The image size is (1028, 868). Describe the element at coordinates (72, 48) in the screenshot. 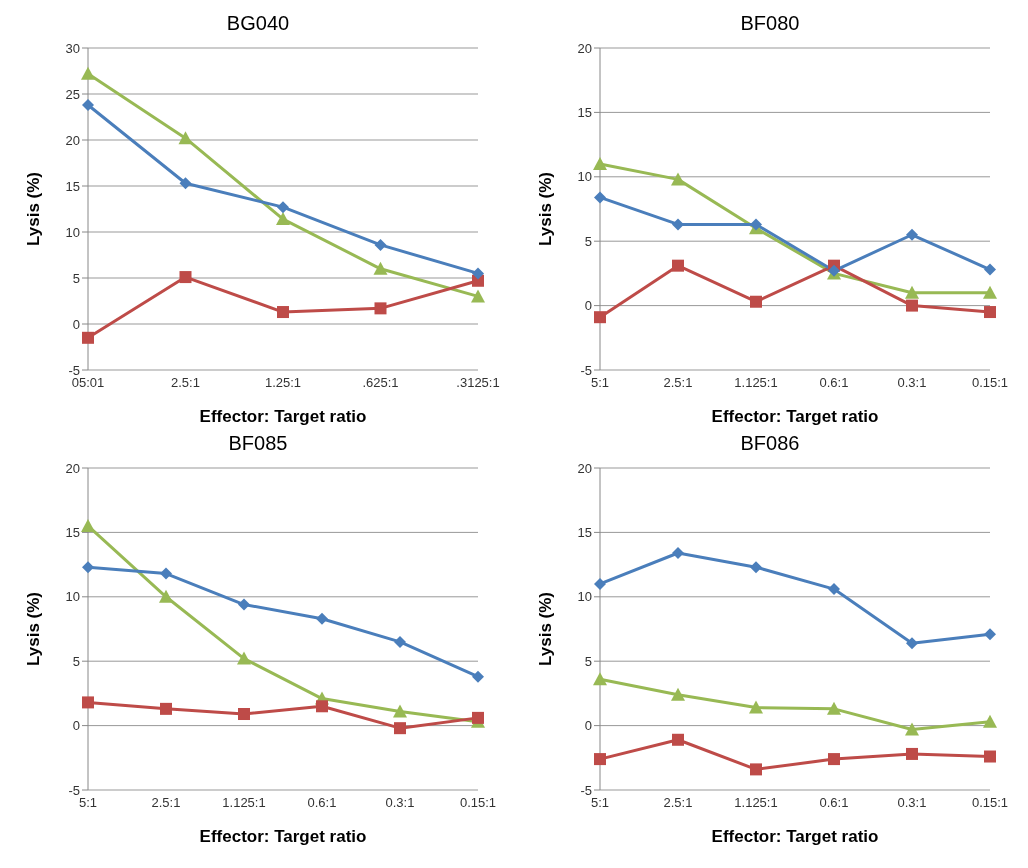

I see `y-tick-label: 30` at that location.